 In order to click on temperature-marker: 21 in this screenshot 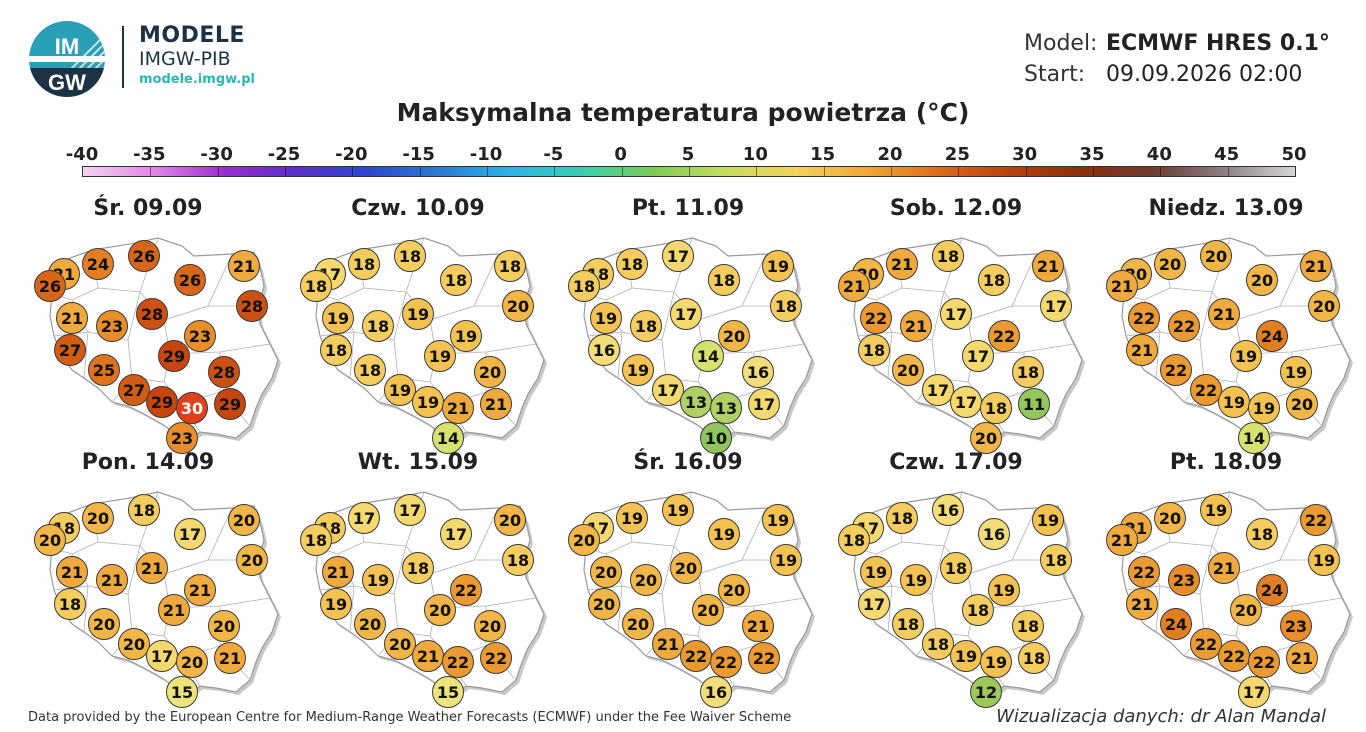, I will do `click(916, 326)`.